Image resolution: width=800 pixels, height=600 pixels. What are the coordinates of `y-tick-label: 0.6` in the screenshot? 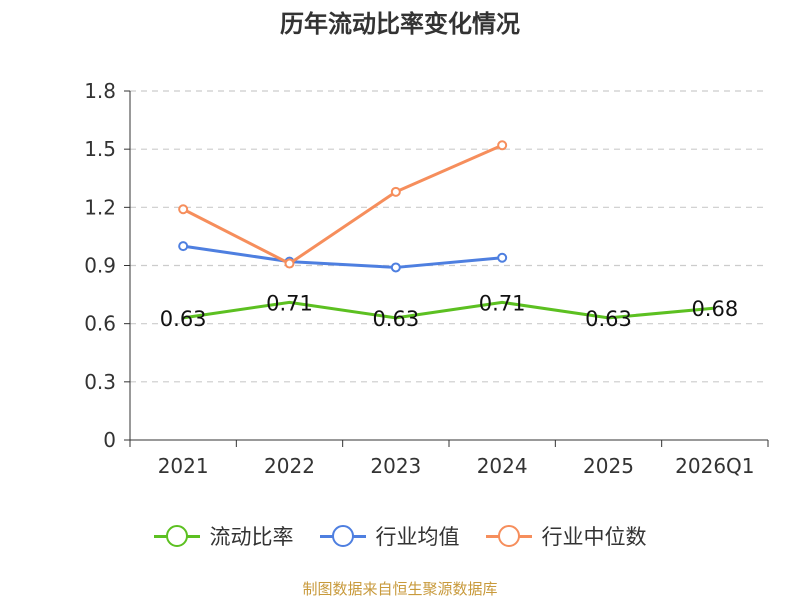 It's located at (100, 324).